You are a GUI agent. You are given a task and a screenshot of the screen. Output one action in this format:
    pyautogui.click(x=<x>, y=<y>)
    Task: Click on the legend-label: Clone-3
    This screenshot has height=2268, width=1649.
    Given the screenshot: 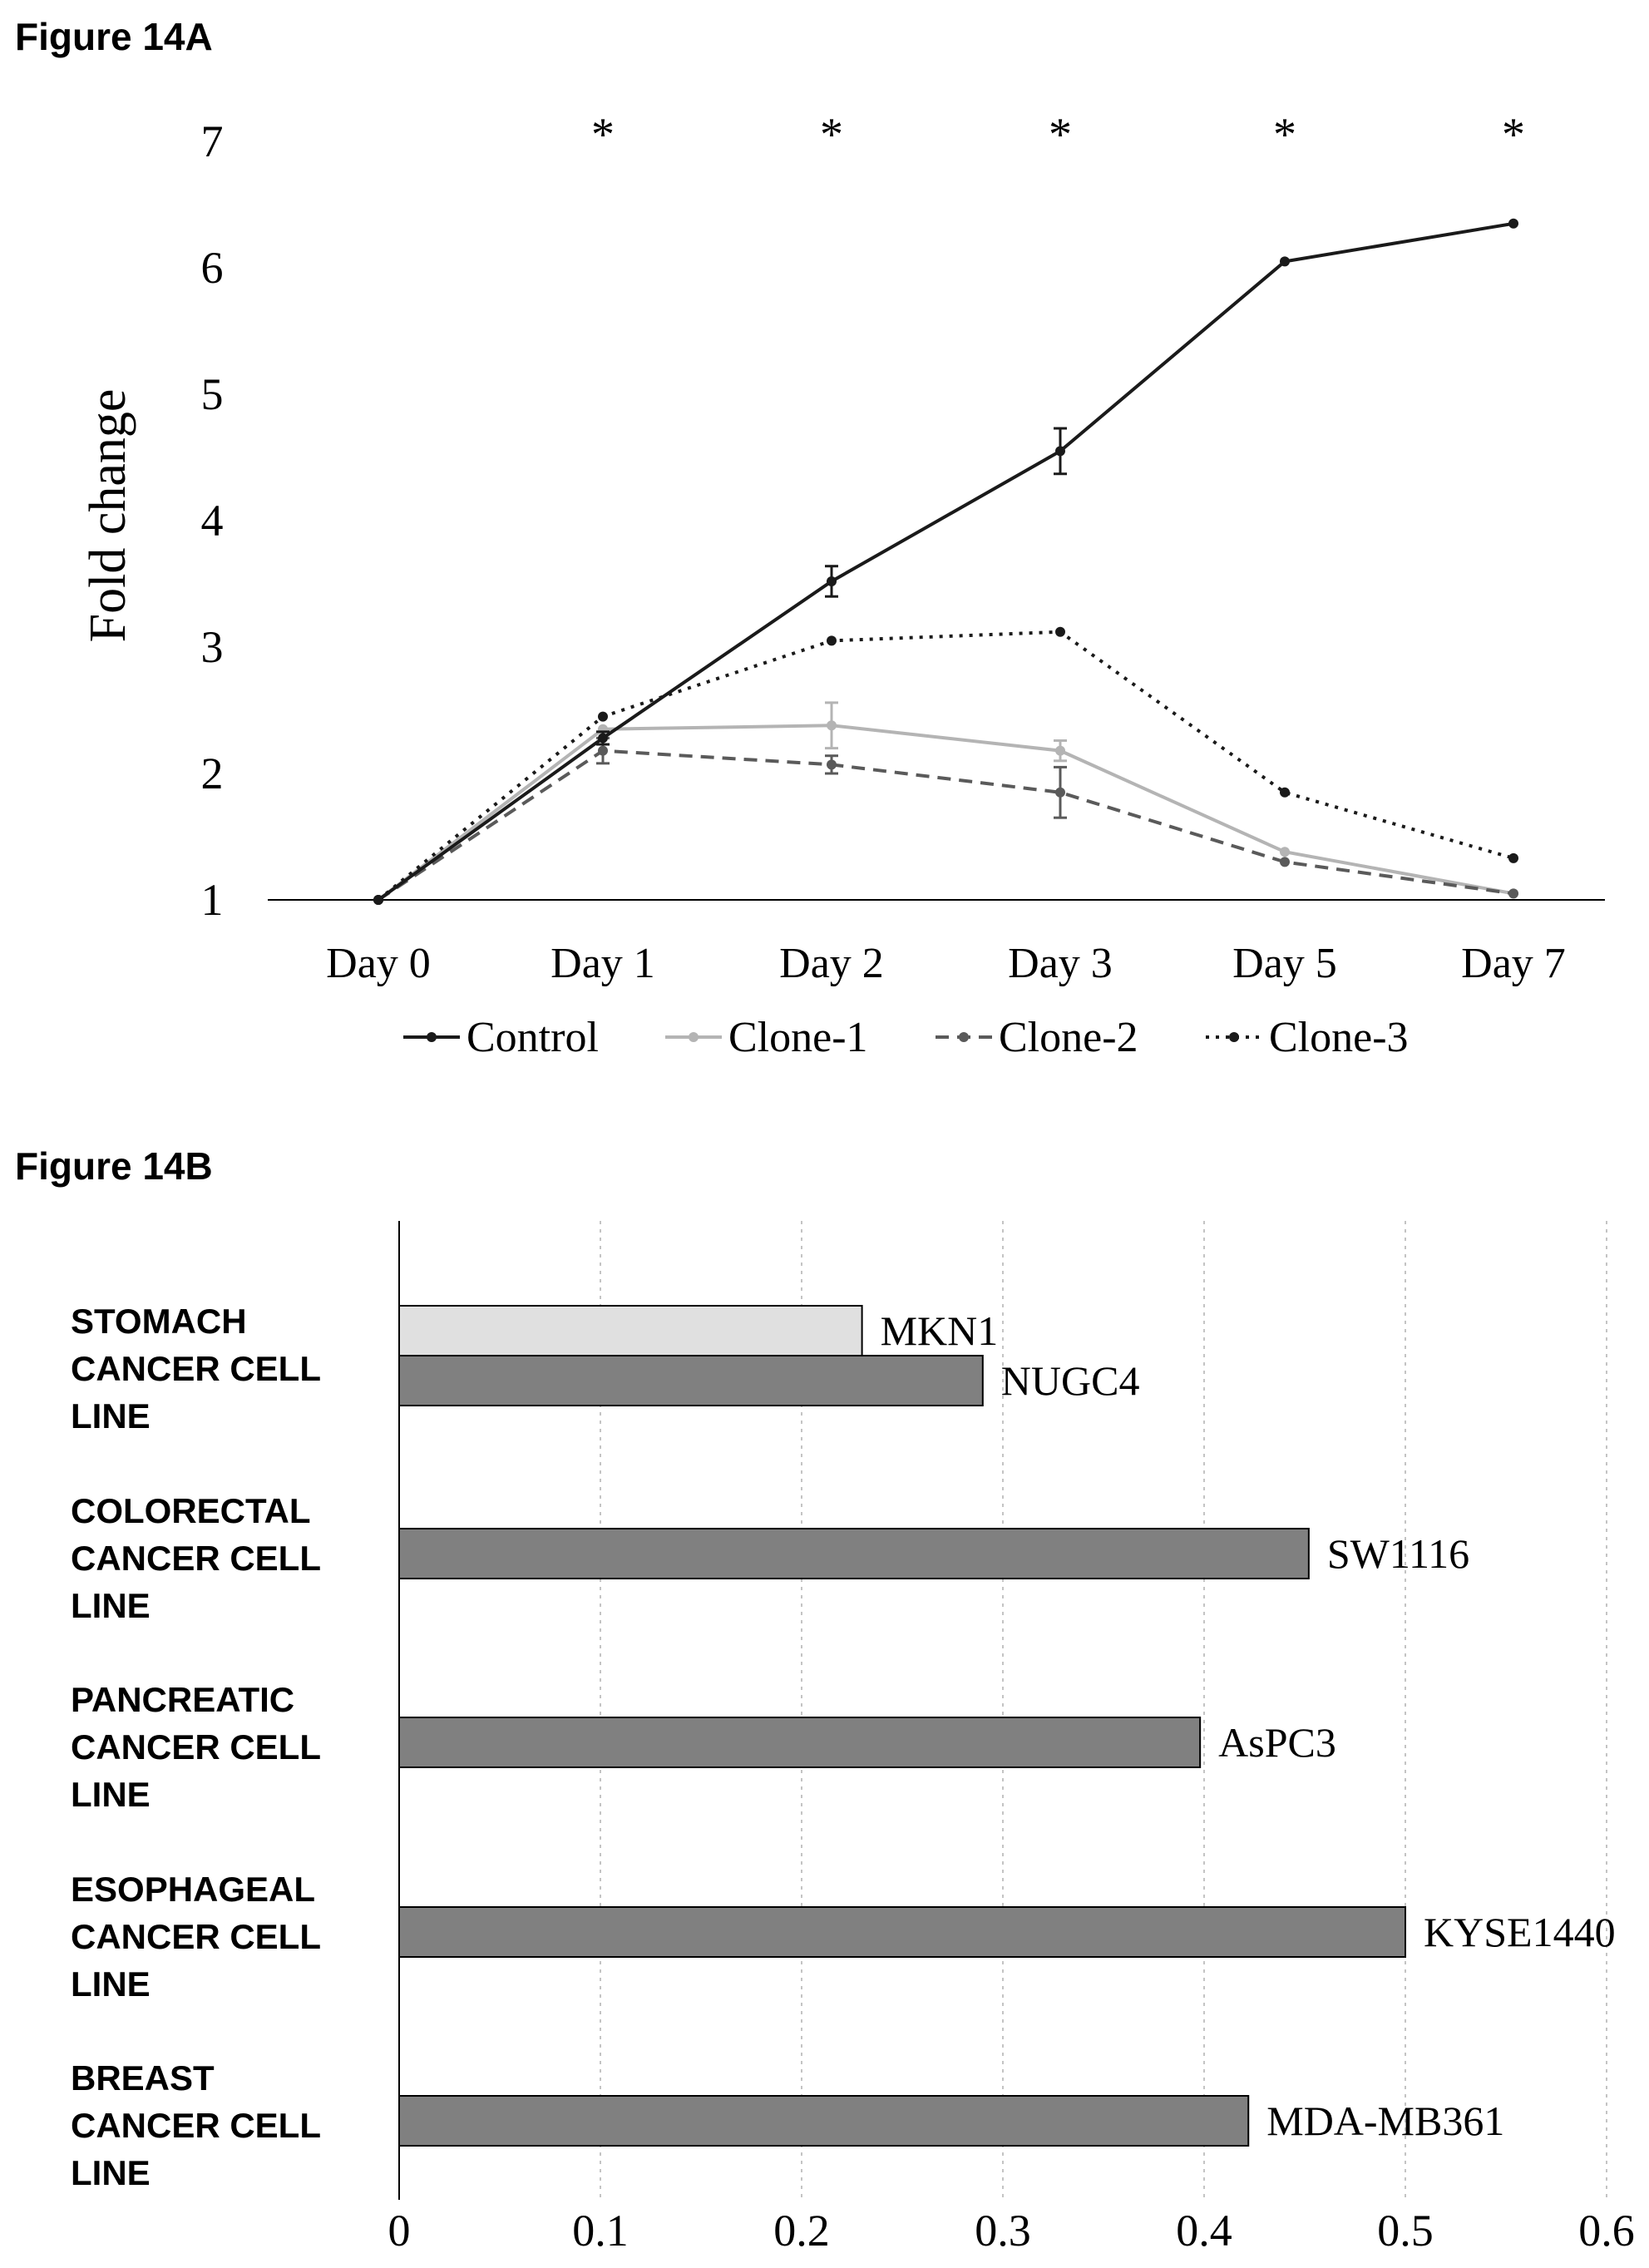 What is the action you would take?
    pyautogui.click(x=1339, y=1037)
    